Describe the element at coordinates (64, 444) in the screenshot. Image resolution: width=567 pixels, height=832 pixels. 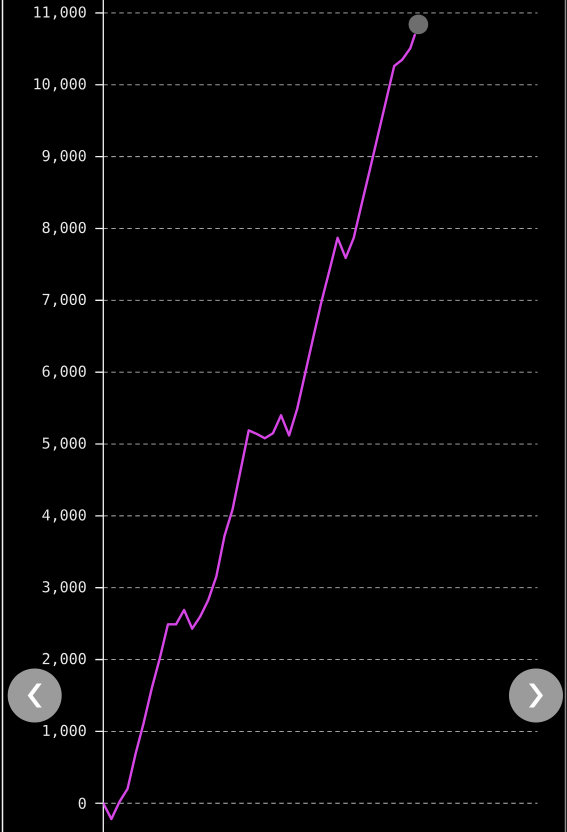
I see `y-tick-label: 5,000` at that location.